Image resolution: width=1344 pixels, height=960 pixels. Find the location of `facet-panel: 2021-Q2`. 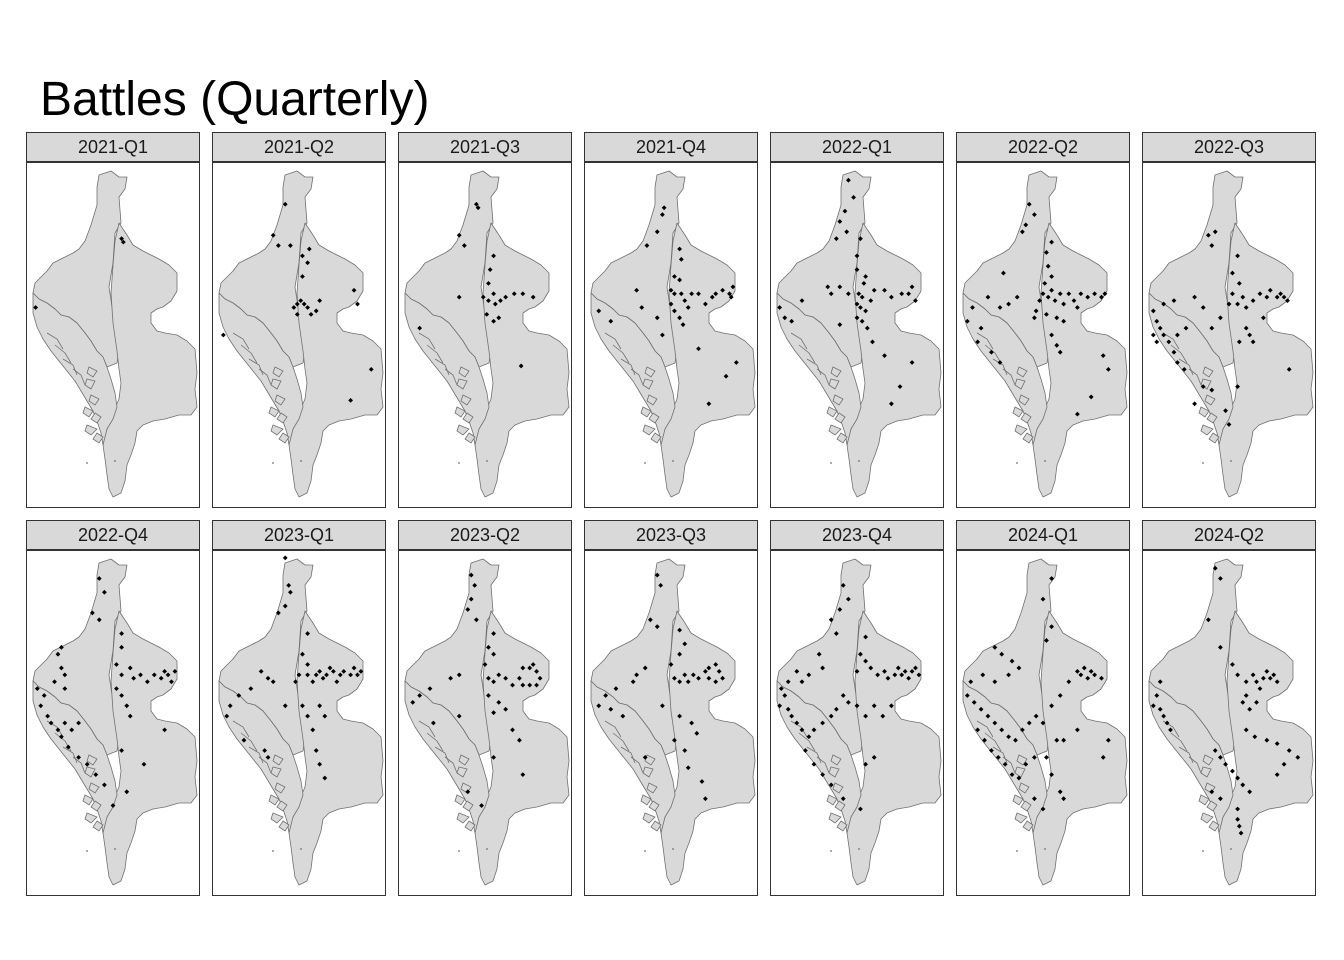

facet-panel: 2021-Q2 is located at coordinates (299, 320).